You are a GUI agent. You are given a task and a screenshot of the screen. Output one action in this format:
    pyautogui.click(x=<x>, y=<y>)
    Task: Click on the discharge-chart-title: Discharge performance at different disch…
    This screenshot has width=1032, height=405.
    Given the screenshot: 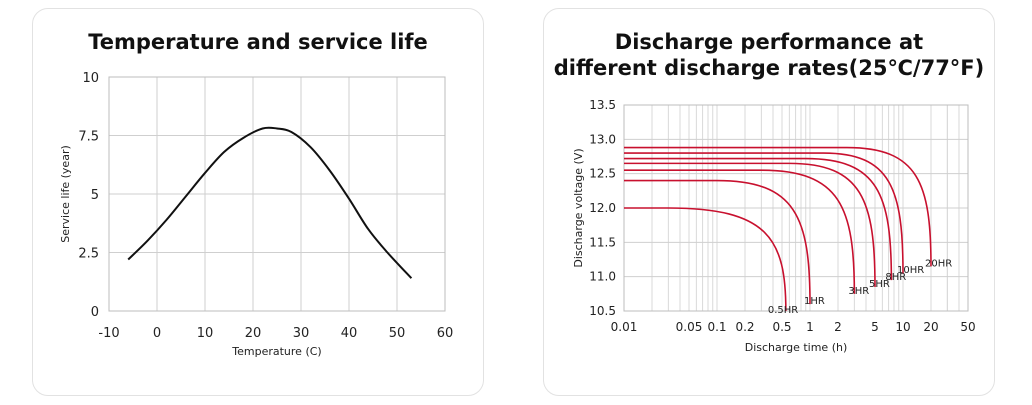 What is the action you would take?
    pyautogui.click(x=769, y=55)
    